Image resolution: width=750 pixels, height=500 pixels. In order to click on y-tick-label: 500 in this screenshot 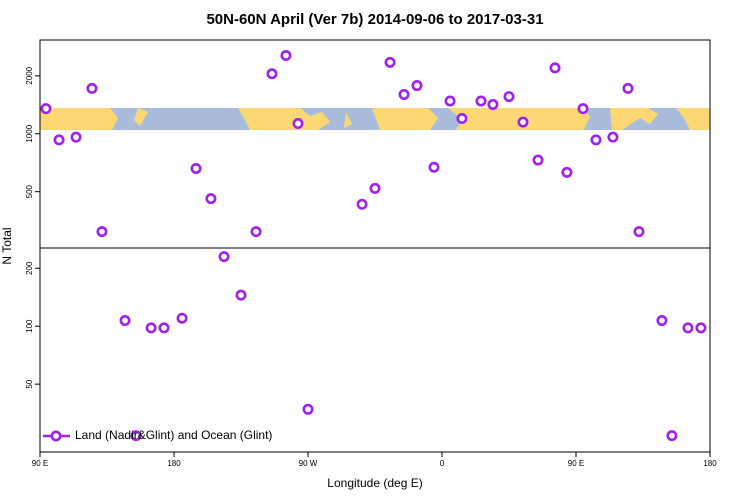, I will do `click(29, 191)`.